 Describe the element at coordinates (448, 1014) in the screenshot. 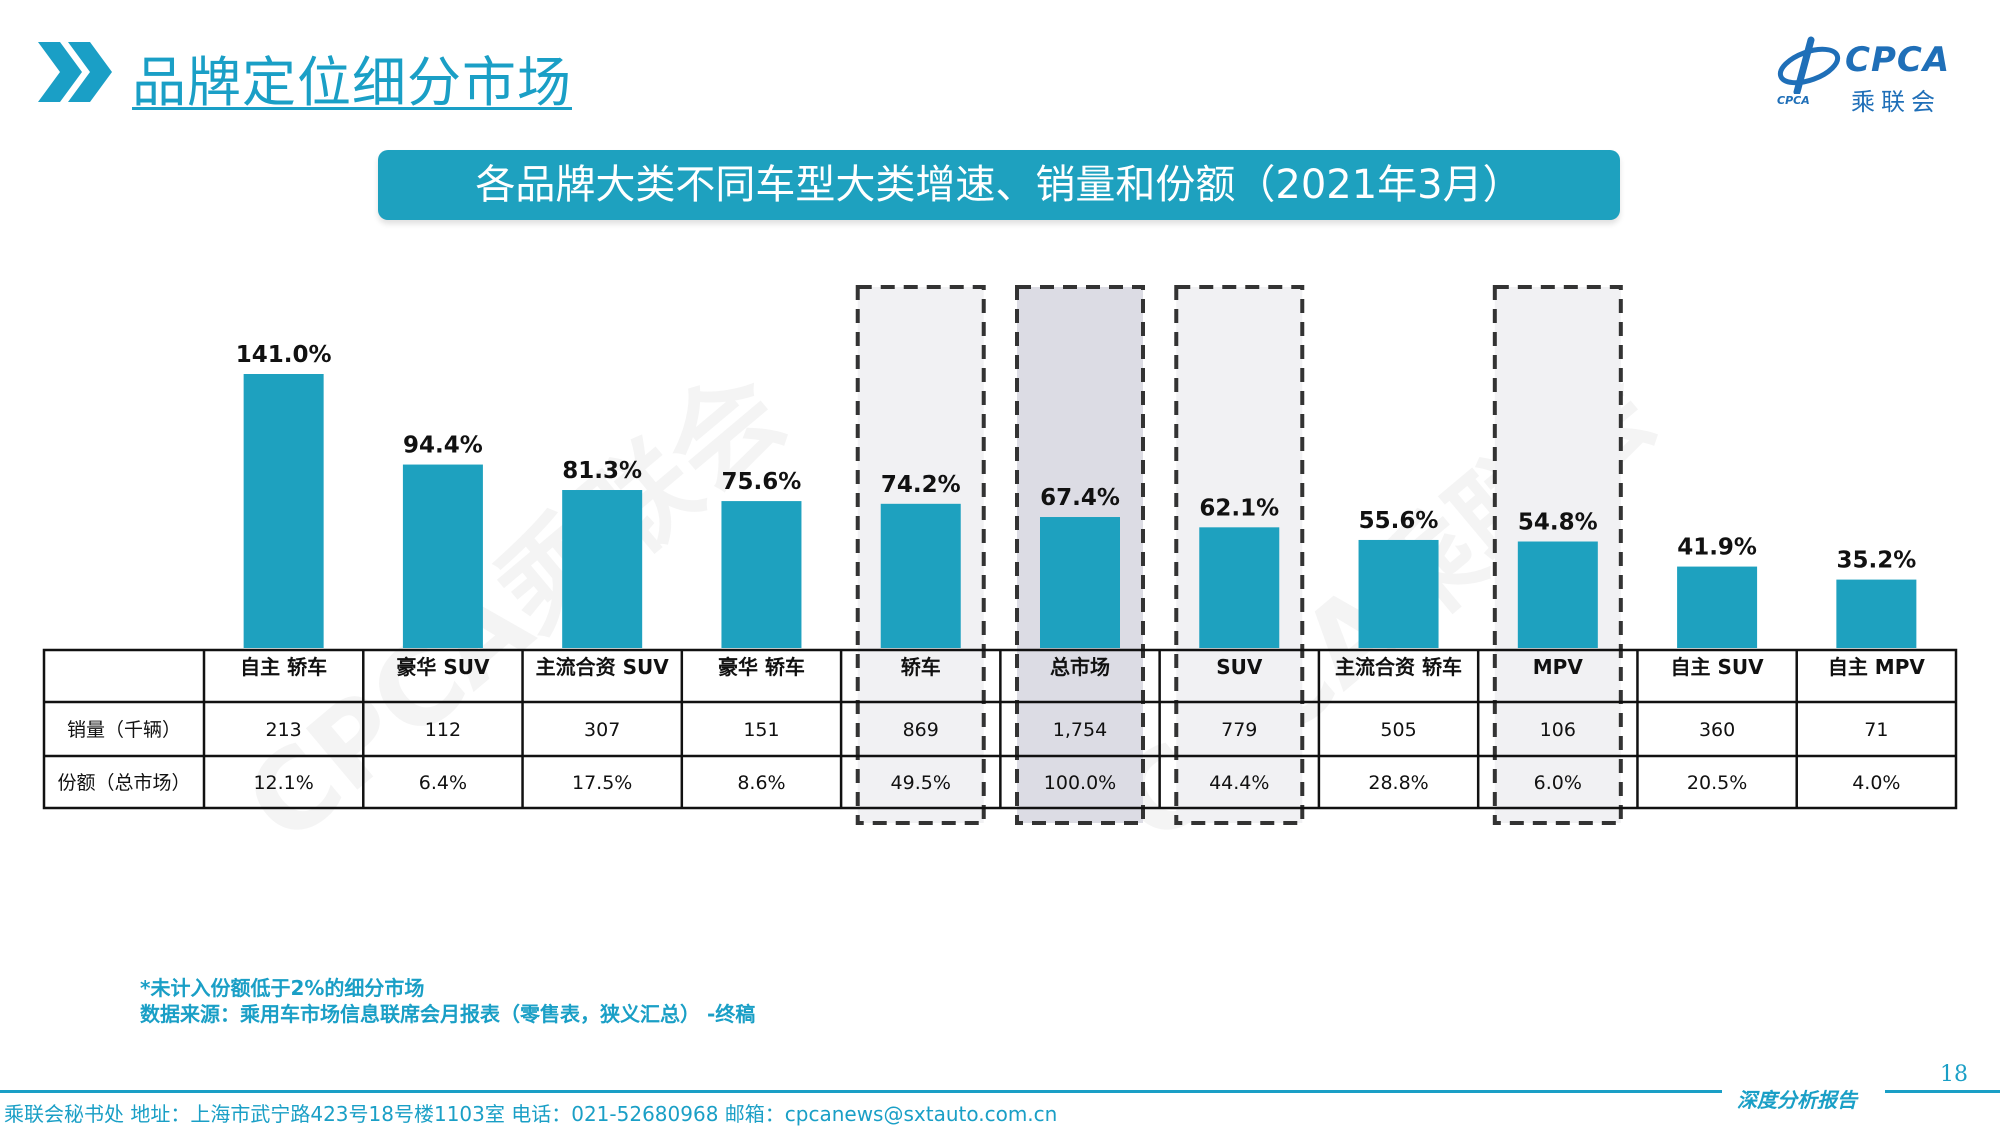

I see `note-line-2: 数据来源：乘用车市场信息联席会月报表（零售表，狭义汇总） -终稿` at that location.